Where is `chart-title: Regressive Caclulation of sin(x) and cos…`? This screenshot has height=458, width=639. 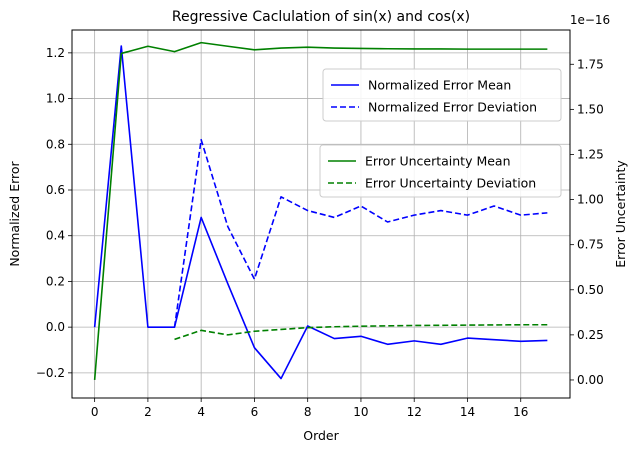
chart-title: Regressive Caclulation of sin(x) and cos… is located at coordinates (321, 17).